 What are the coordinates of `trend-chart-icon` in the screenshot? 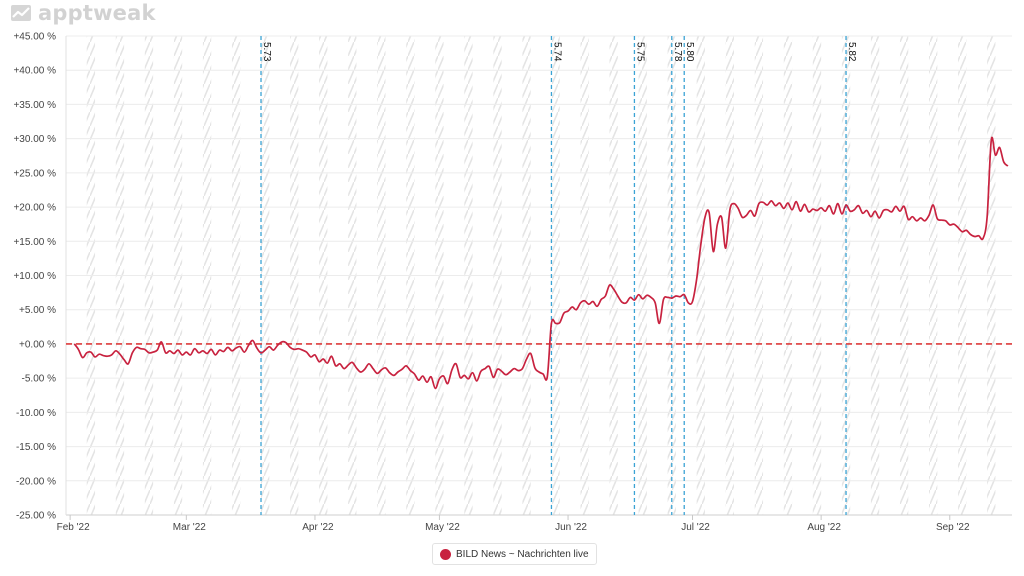 It's located at (21, 13).